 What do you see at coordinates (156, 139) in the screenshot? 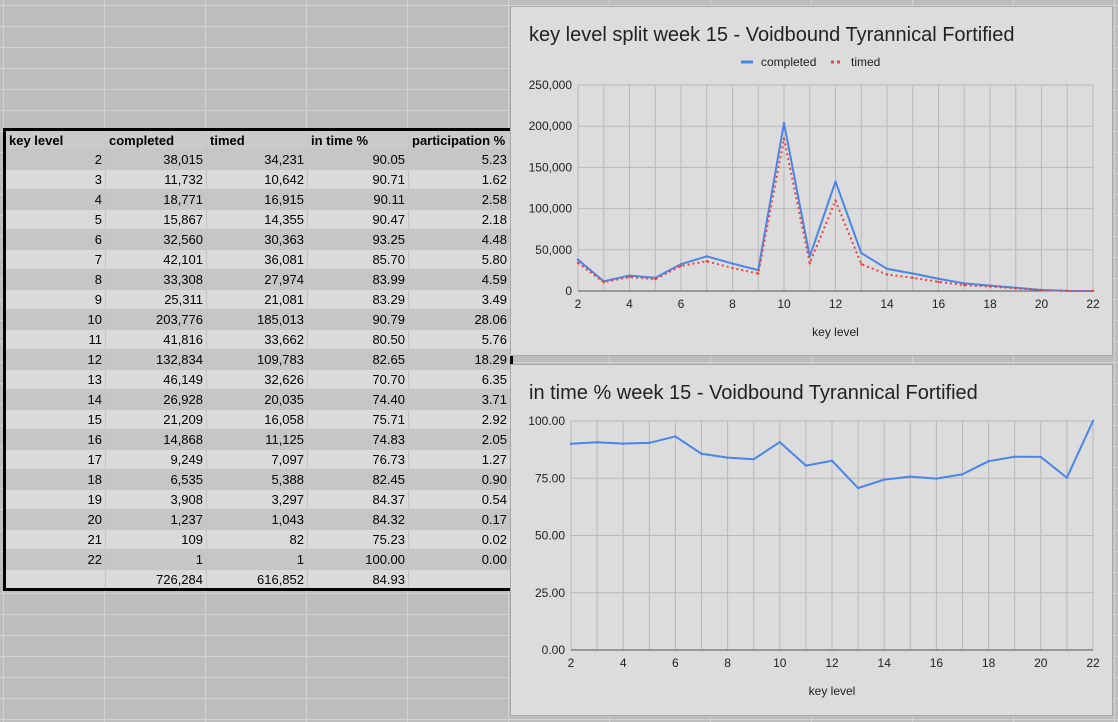
I see `column-header: completed` at bounding box center [156, 139].